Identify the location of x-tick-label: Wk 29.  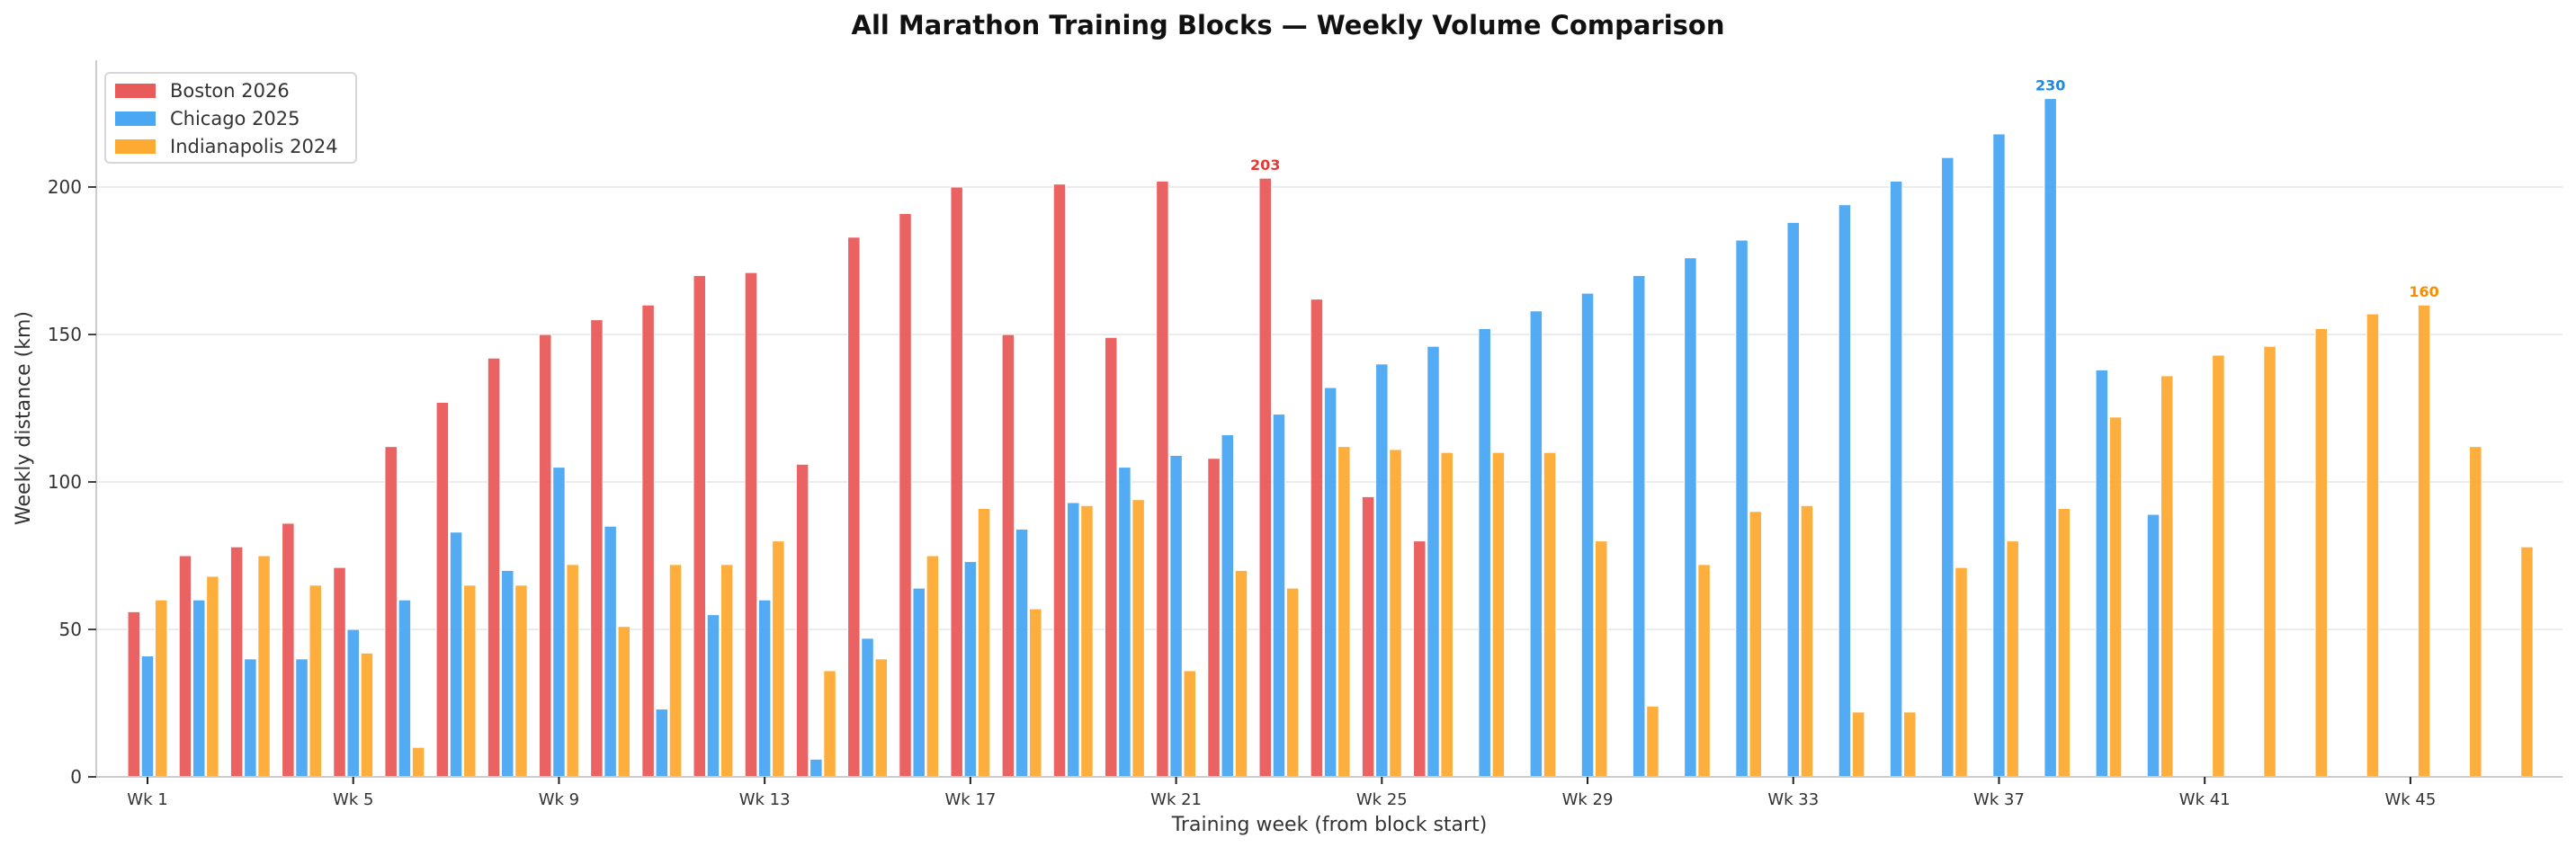
(1588, 799).